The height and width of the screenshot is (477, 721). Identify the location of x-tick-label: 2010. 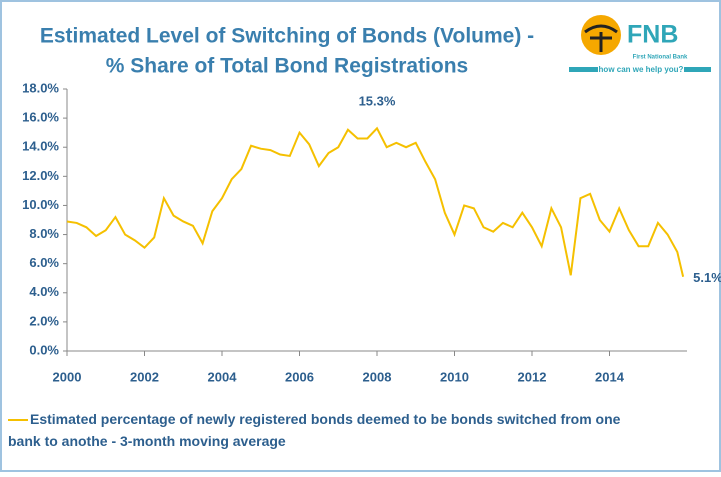
(454, 376).